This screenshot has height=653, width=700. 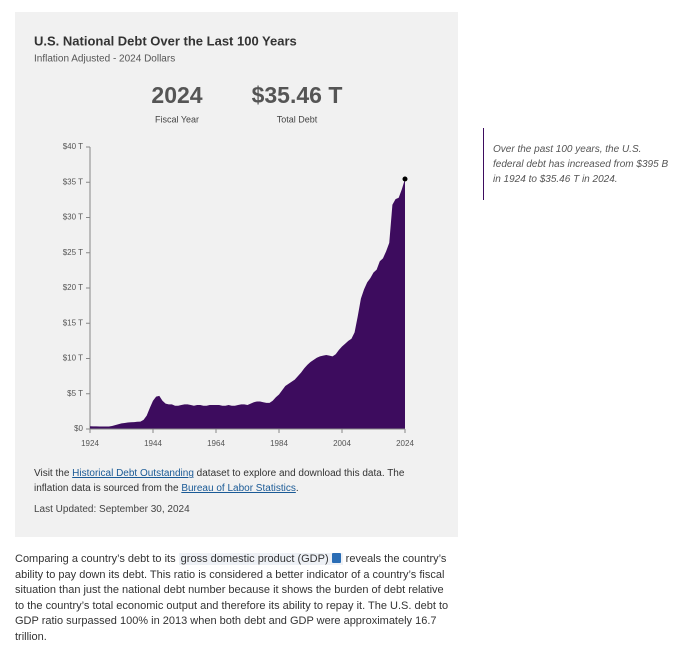 I want to click on y-tick-label: $15 T, so click(x=73, y=322).